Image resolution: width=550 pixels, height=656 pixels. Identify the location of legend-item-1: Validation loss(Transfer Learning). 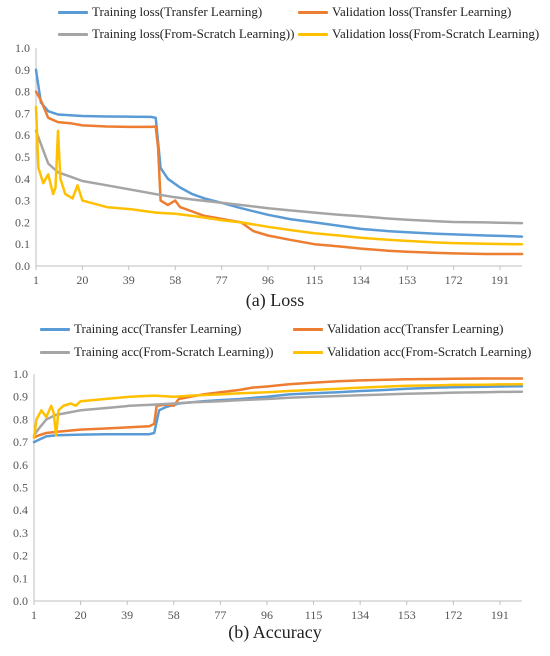
(404, 12).